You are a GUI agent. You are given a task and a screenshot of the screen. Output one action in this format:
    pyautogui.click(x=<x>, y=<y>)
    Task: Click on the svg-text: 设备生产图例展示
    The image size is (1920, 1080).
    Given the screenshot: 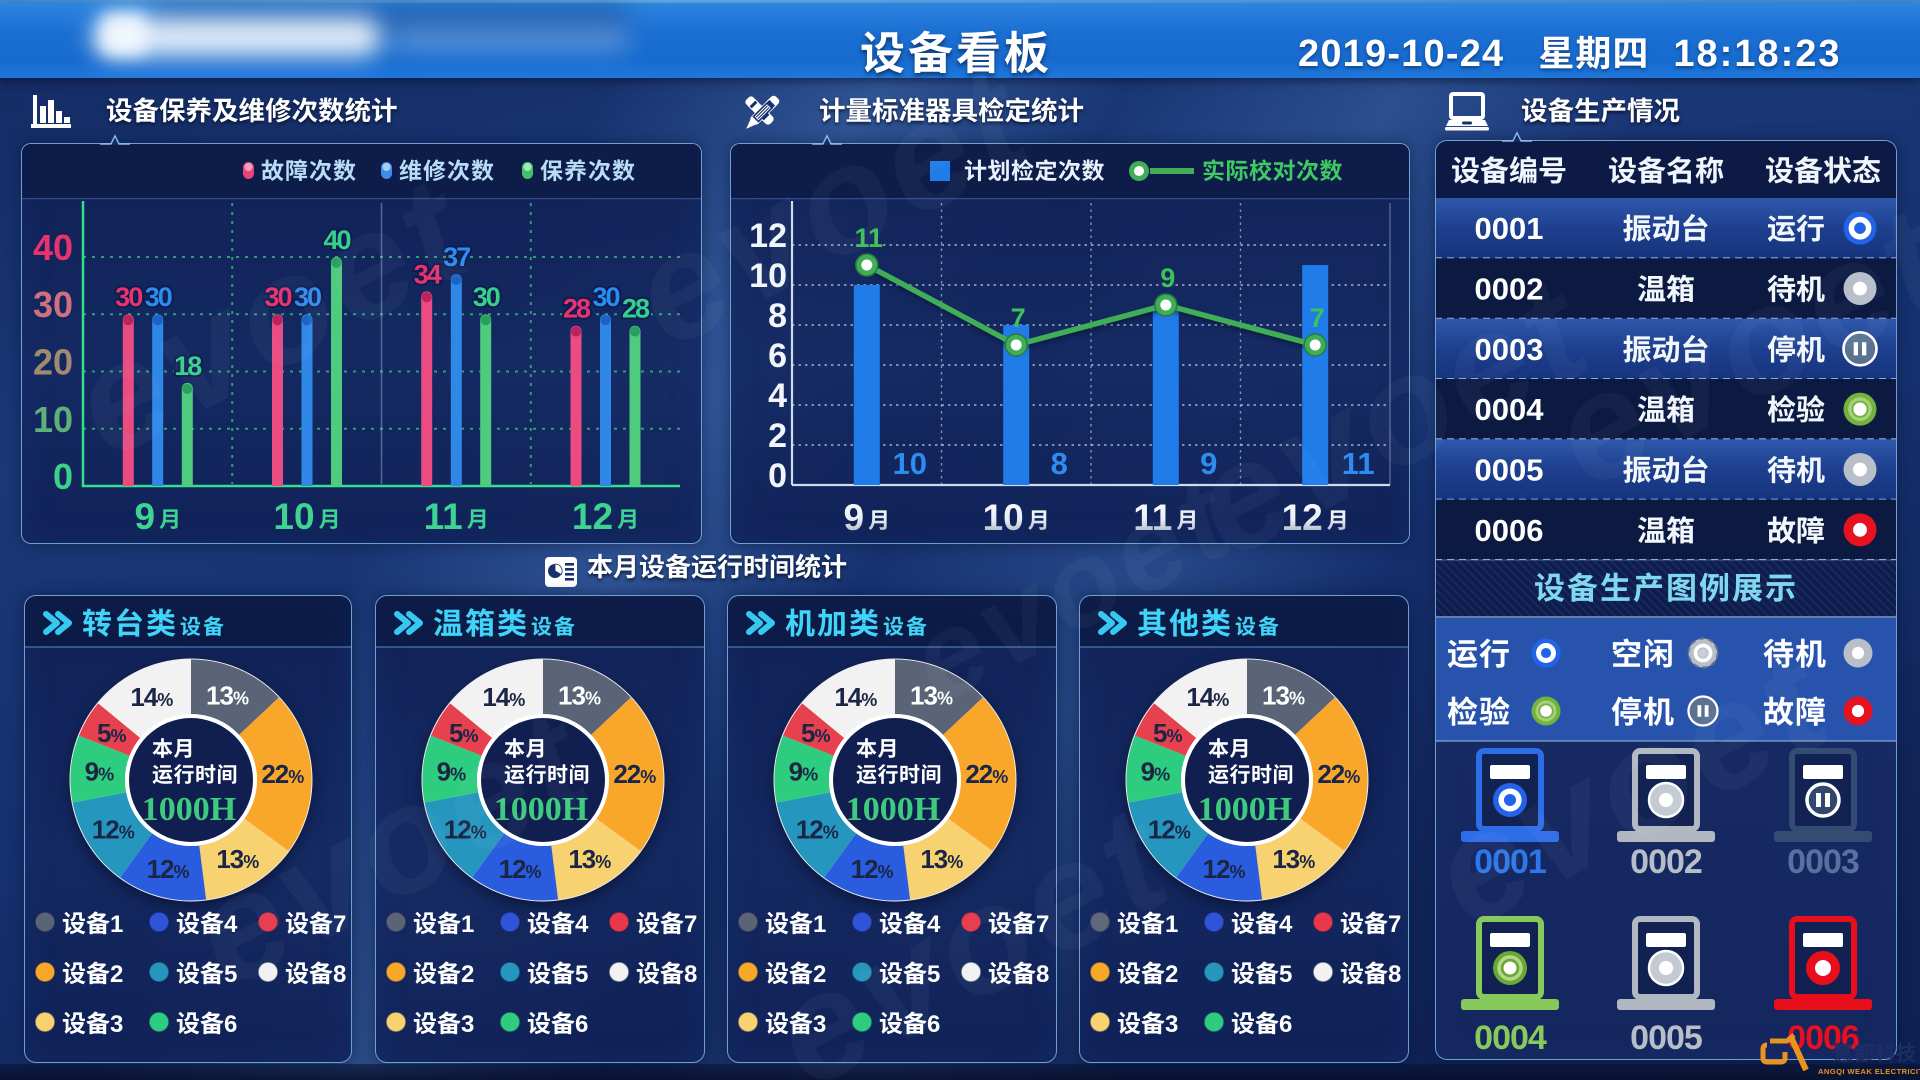 What is the action you would take?
    pyautogui.click(x=1666, y=585)
    